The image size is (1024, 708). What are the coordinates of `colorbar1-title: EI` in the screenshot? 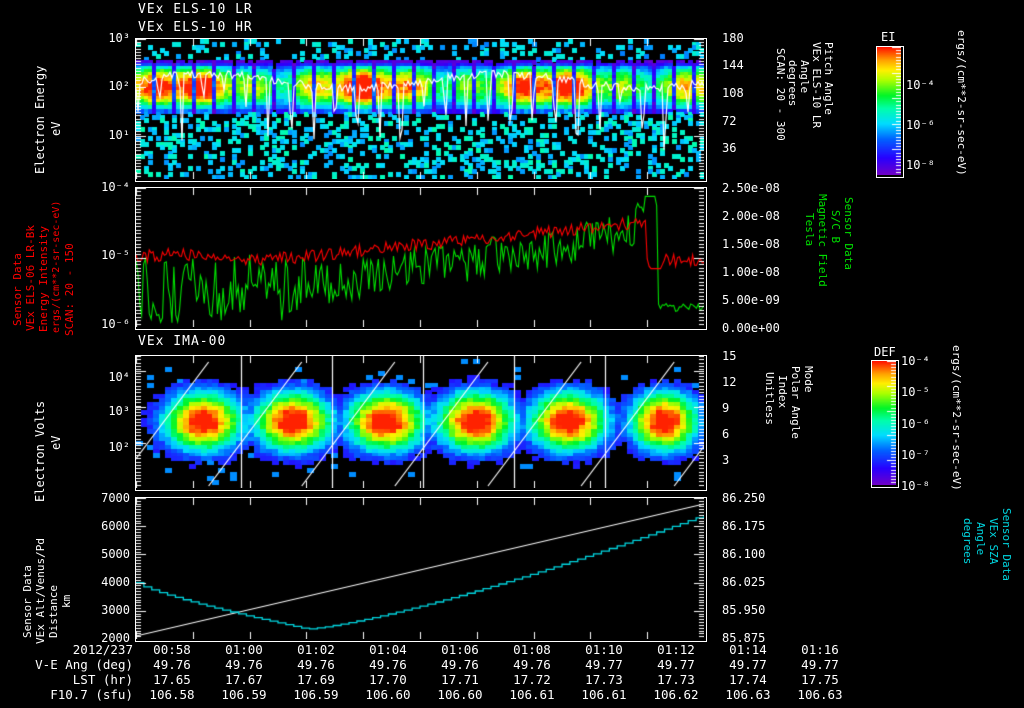 It's located at (888, 37).